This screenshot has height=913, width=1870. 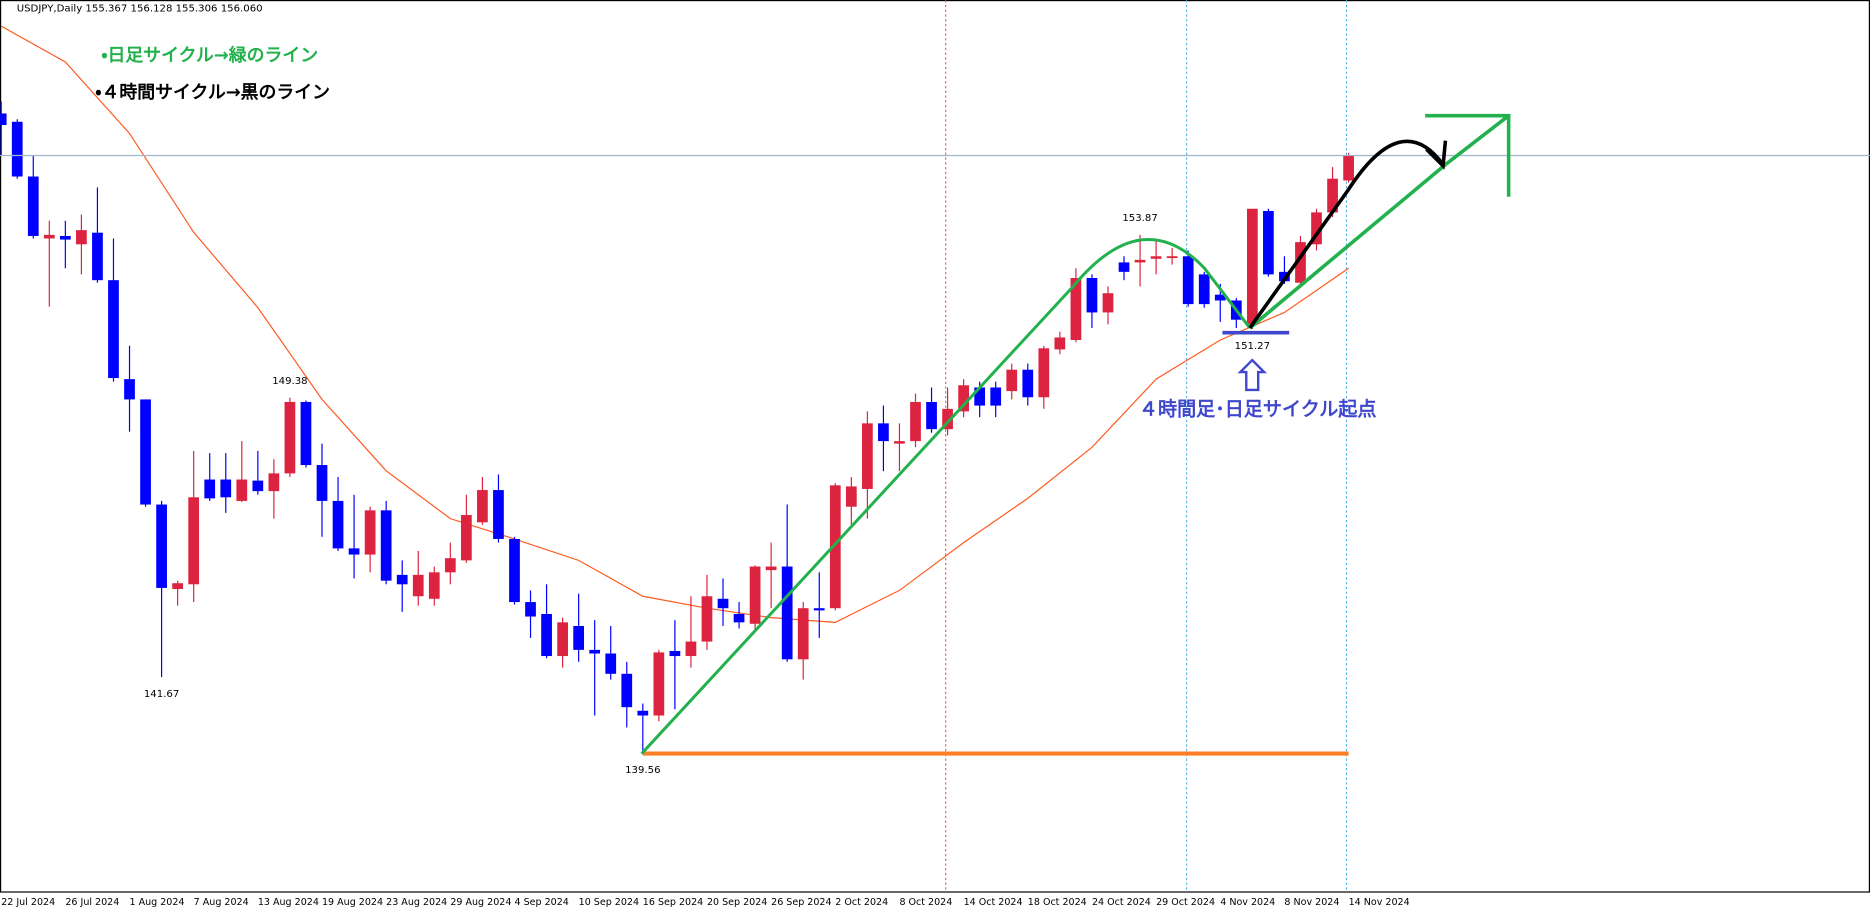 I want to click on x-tick-label: 18 Oct 2024, so click(x=1057, y=902).